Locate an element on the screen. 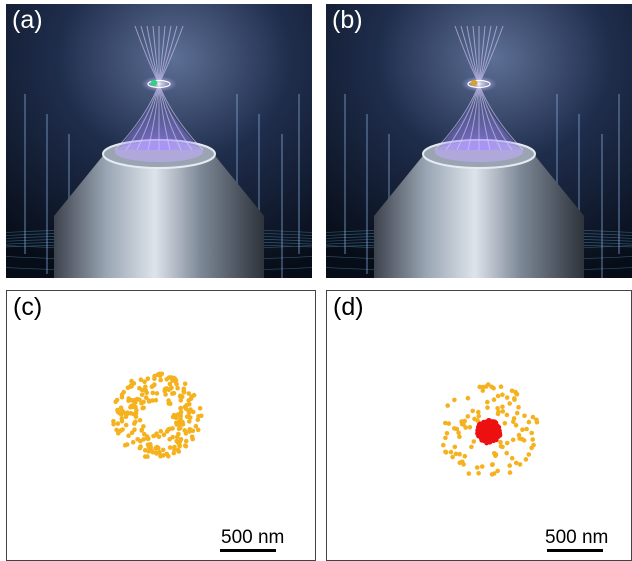 The height and width of the screenshot is (561, 632). scale-bar-c is located at coordinates (248, 550).